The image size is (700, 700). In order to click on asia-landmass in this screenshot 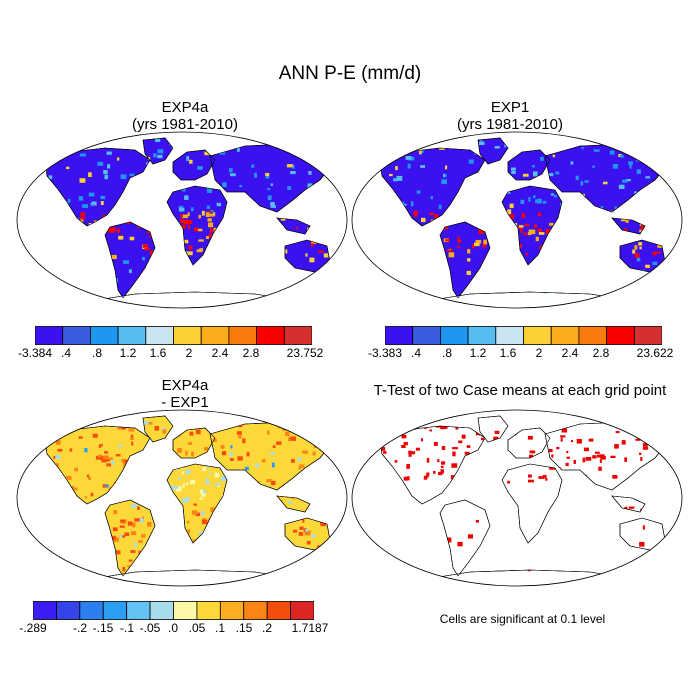, I will do `click(271, 178)`.